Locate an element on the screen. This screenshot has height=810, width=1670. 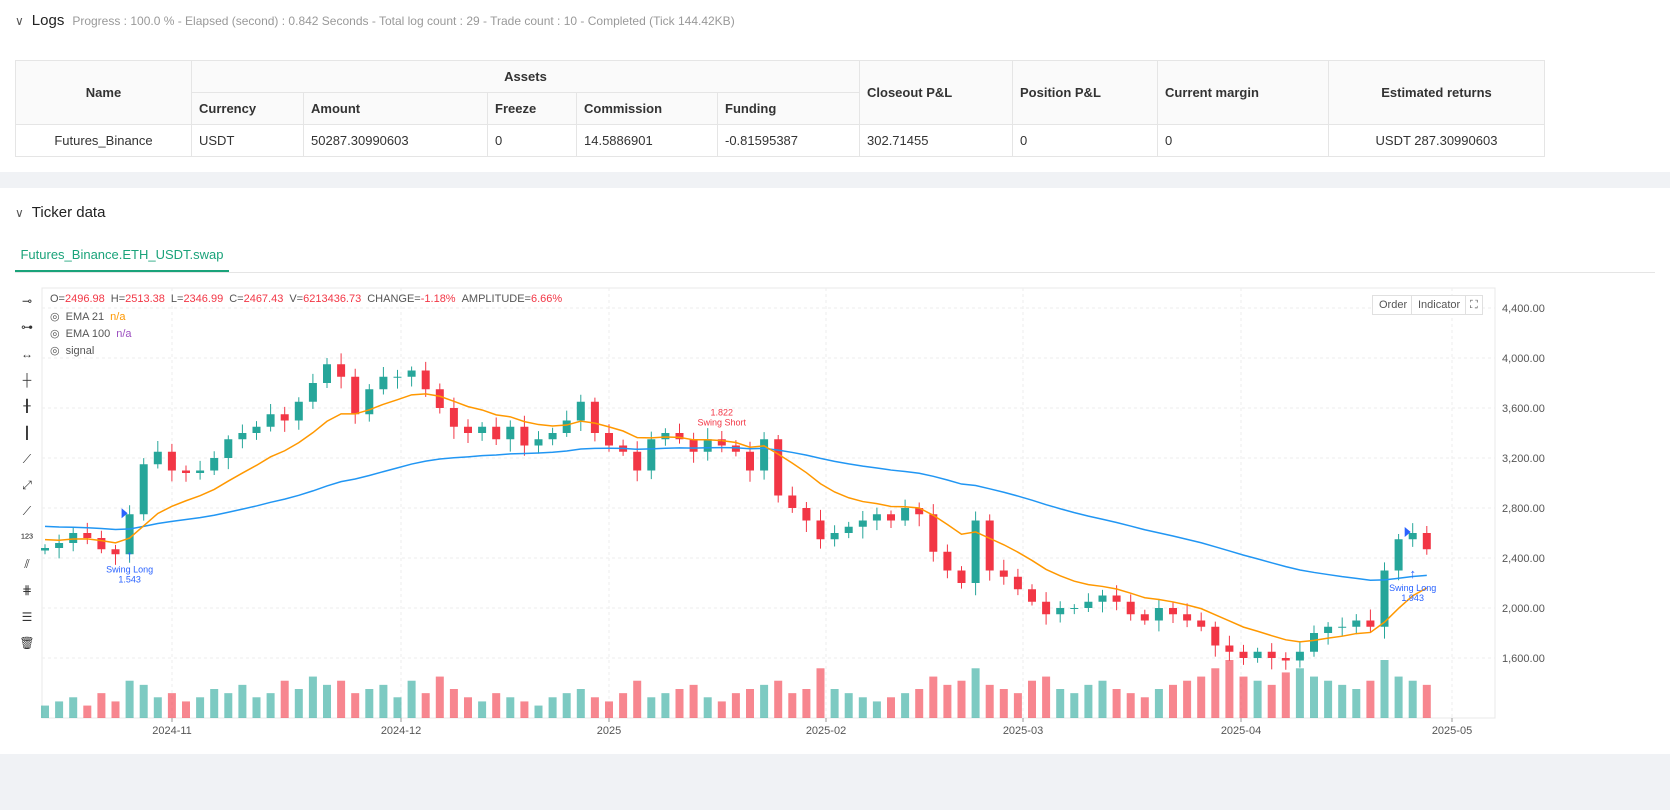
segment-line-icon: ⟋ is located at coordinates (27, 511).